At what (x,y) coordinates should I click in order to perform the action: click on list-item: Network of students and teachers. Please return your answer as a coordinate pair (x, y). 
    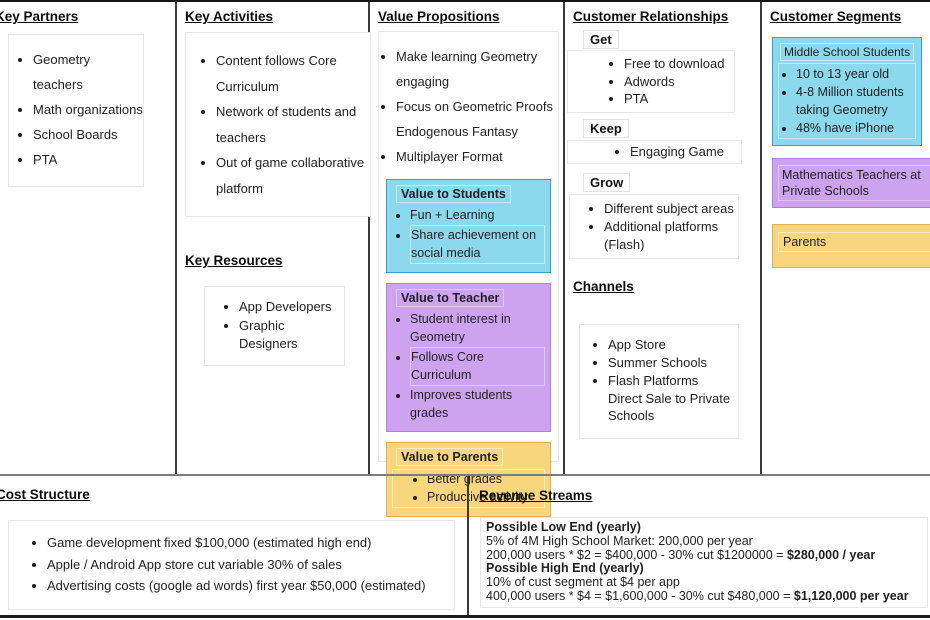
    Looking at the image, I should click on (291, 124).